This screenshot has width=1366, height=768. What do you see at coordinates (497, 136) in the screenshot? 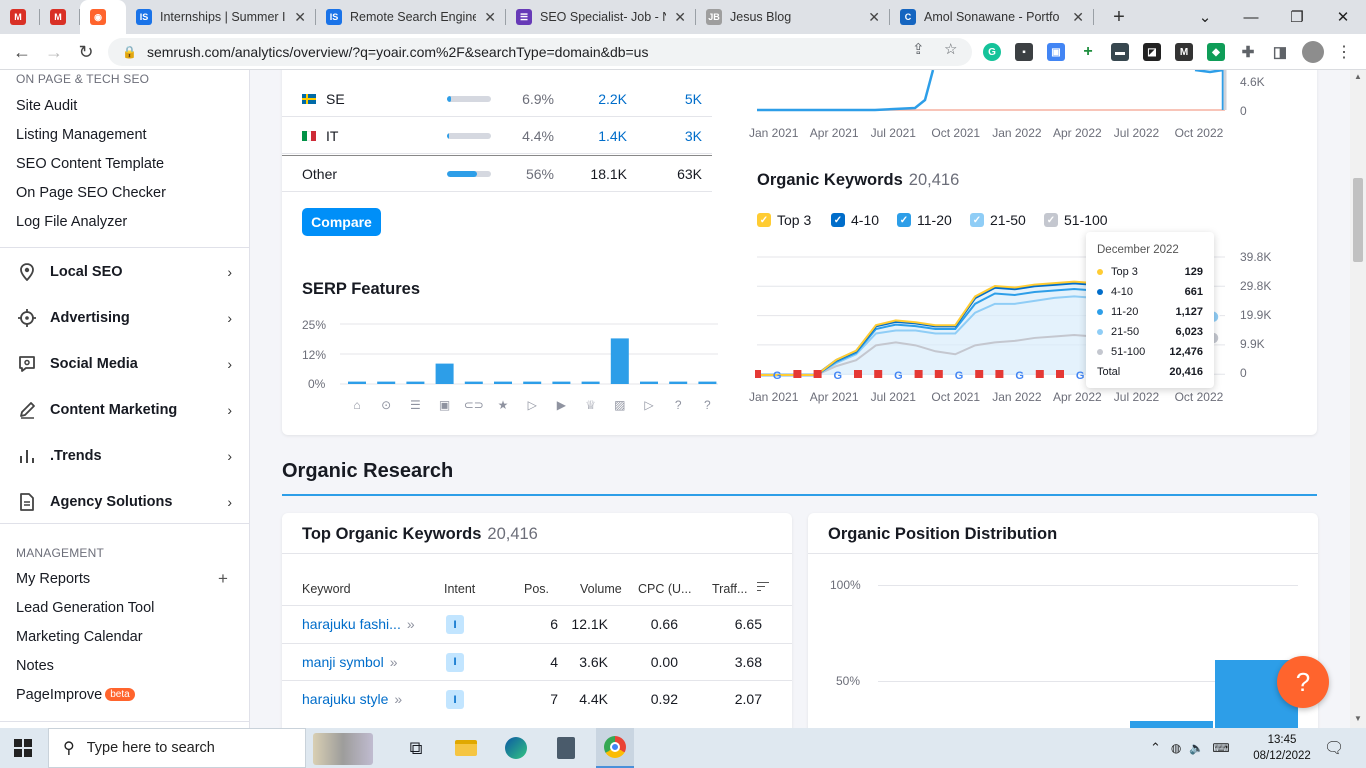
I see `geo-row-it: IT 4.4% 1.4K 3K` at bounding box center [497, 136].